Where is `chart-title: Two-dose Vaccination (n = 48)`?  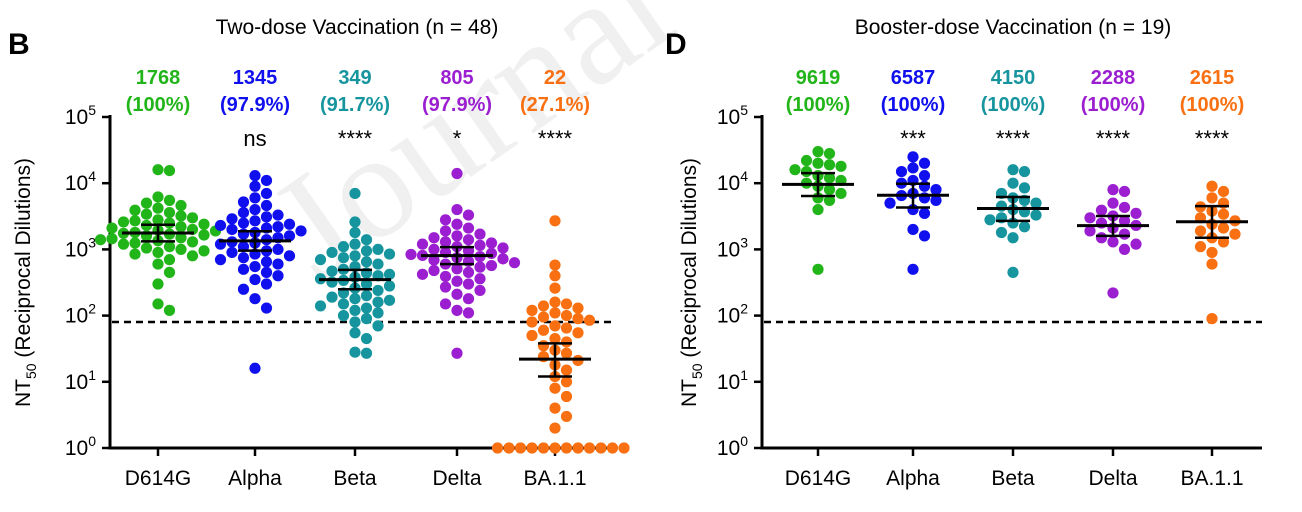
chart-title: Two-dose Vaccination (n = 48) is located at coordinates (357, 27).